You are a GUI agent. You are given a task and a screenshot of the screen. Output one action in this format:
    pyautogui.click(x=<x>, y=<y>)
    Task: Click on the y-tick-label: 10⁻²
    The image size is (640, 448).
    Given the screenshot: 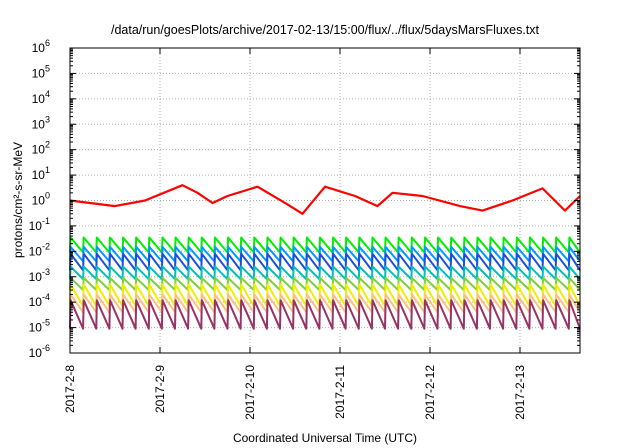 What is the action you would take?
    pyautogui.click(x=39, y=249)
    